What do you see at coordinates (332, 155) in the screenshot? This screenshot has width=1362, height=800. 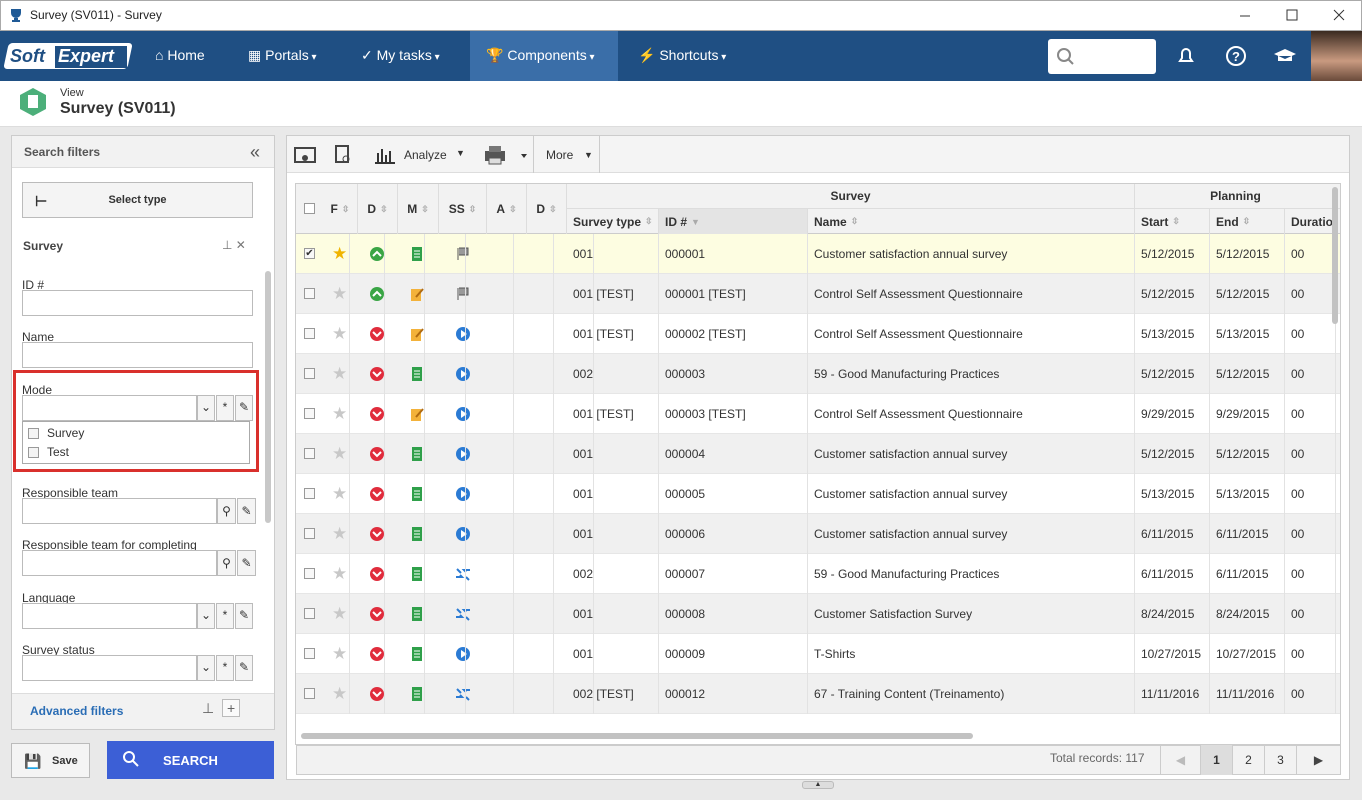 I see `tb-icons` at bounding box center [332, 155].